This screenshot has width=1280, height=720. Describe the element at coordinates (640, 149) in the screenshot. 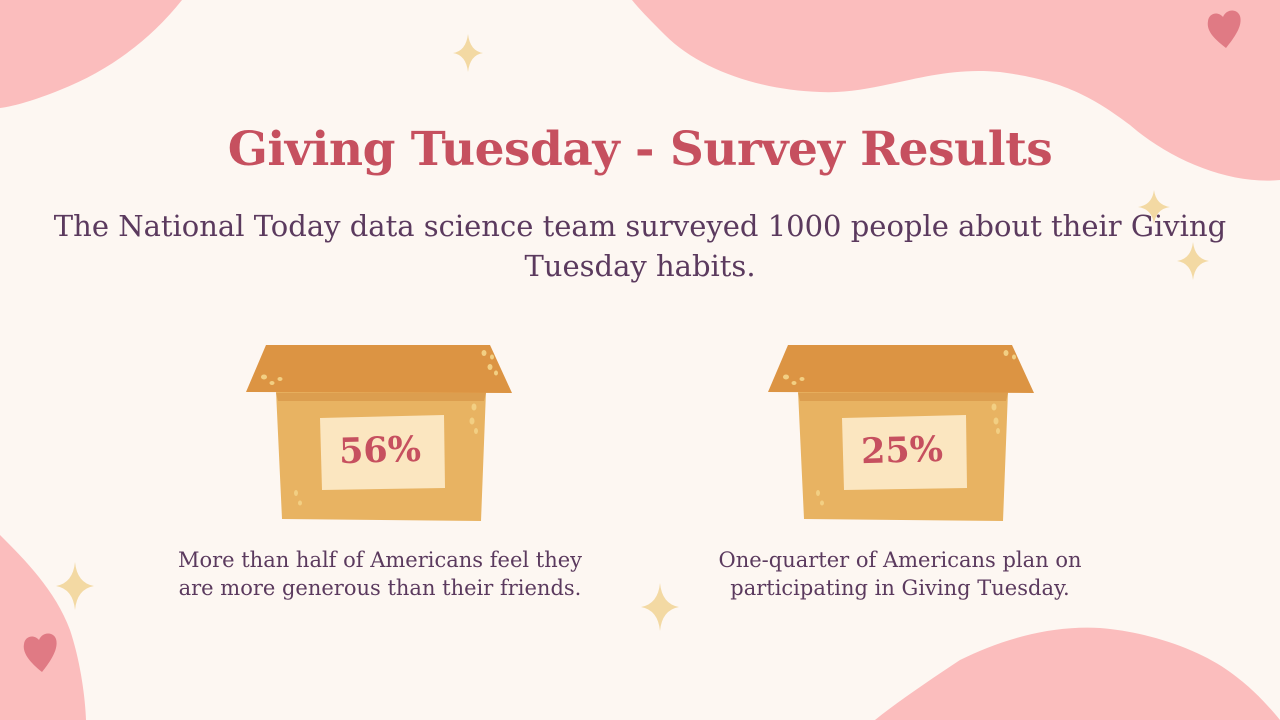

I see `page-title: Giving Tuesday - Survey Results` at that location.